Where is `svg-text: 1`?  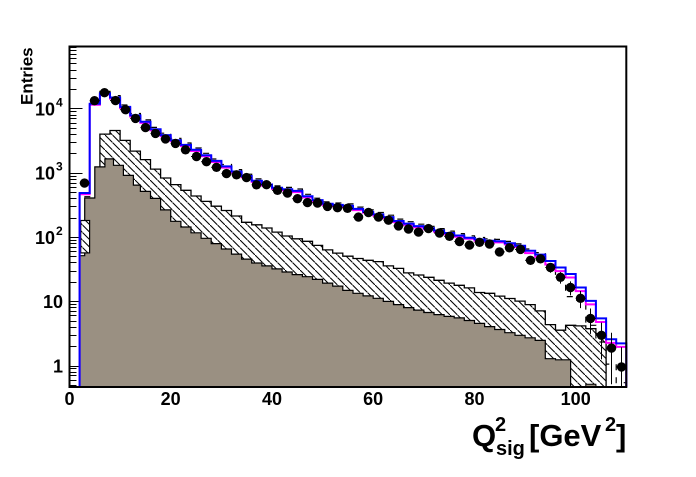
svg-text: 1 is located at coordinates (58, 367).